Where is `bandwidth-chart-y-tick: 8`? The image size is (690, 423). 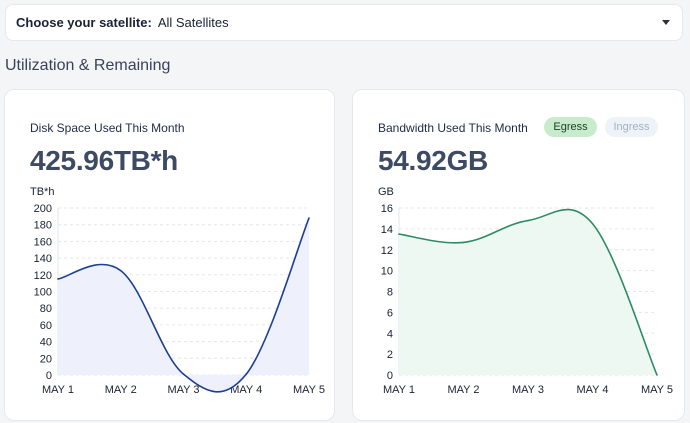 bandwidth-chart-y-tick: 8 is located at coordinates (390, 293).